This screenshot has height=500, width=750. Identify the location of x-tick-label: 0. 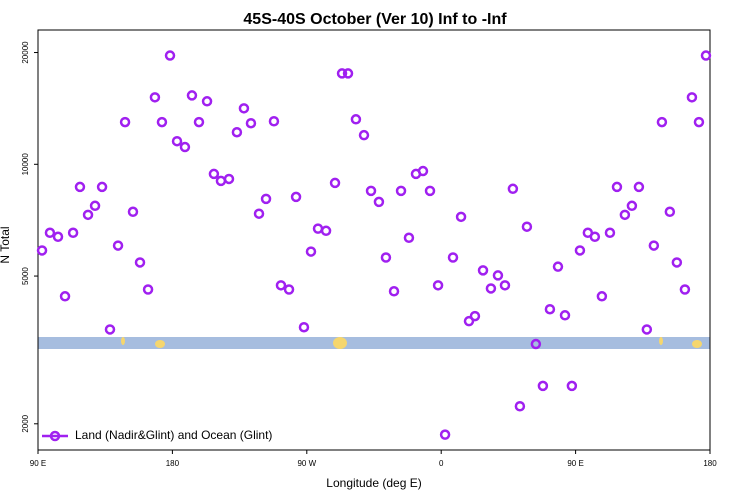
(441, 463).